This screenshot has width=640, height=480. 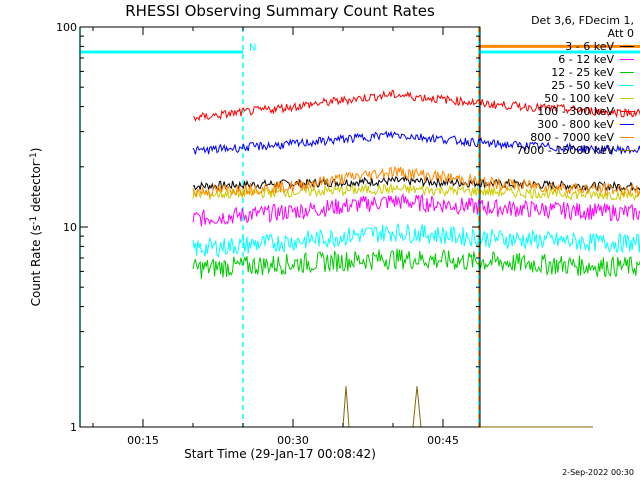 I want to click on legend-entry: 7000 - 15000 keV, so click(x=560, y=150).